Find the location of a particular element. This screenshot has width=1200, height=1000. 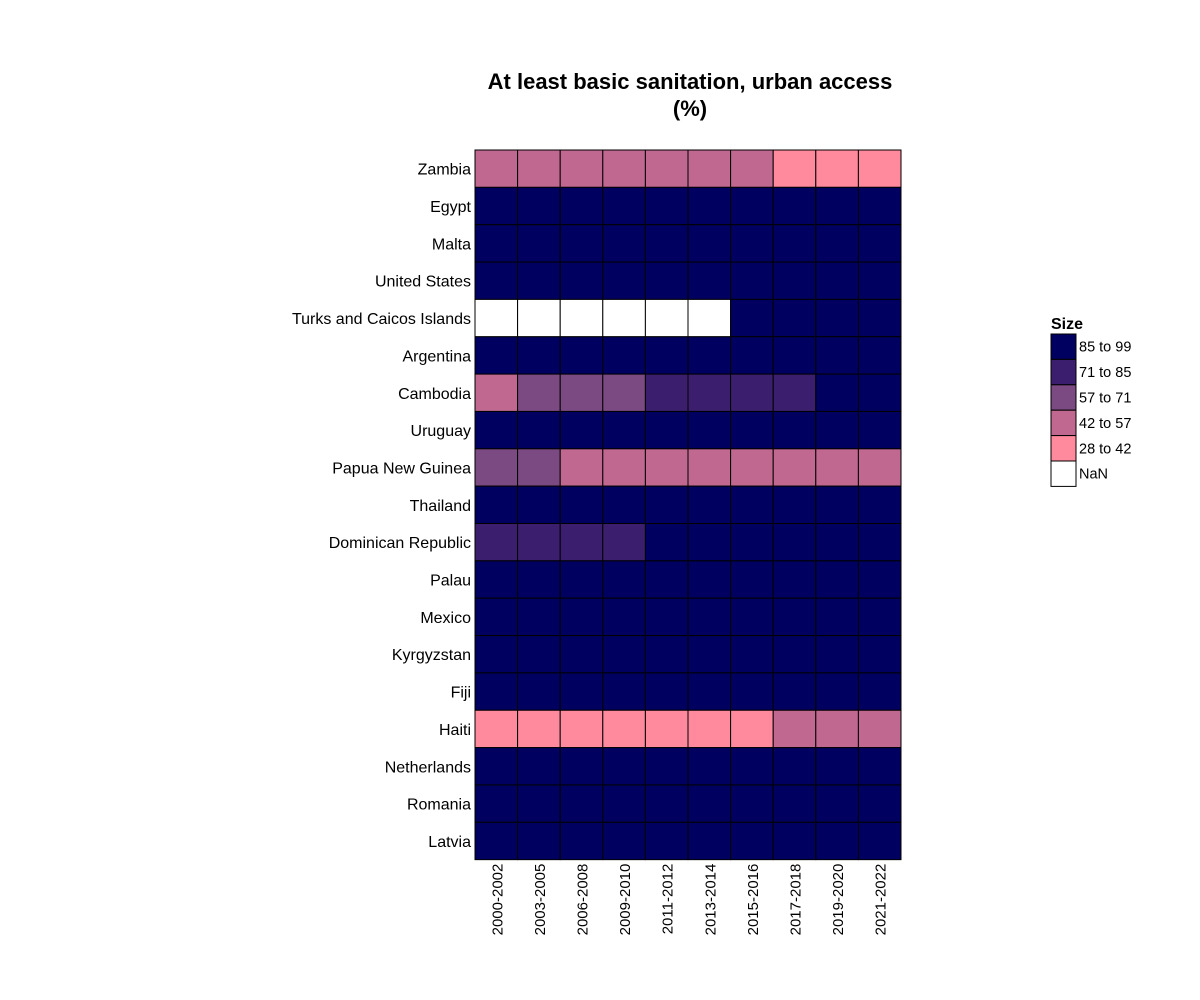

legend-label: 28 to 42 is located at coordinates (1105, 449).